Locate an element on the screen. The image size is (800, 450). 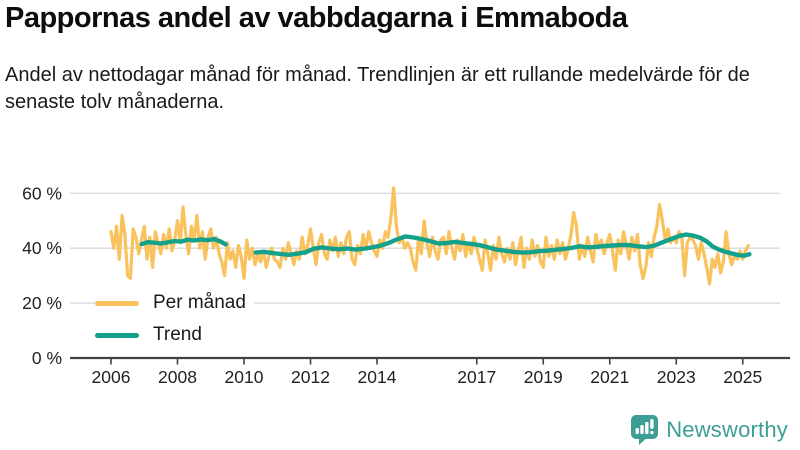
legend-swatch-monthly is located at coordinates (117, 303).